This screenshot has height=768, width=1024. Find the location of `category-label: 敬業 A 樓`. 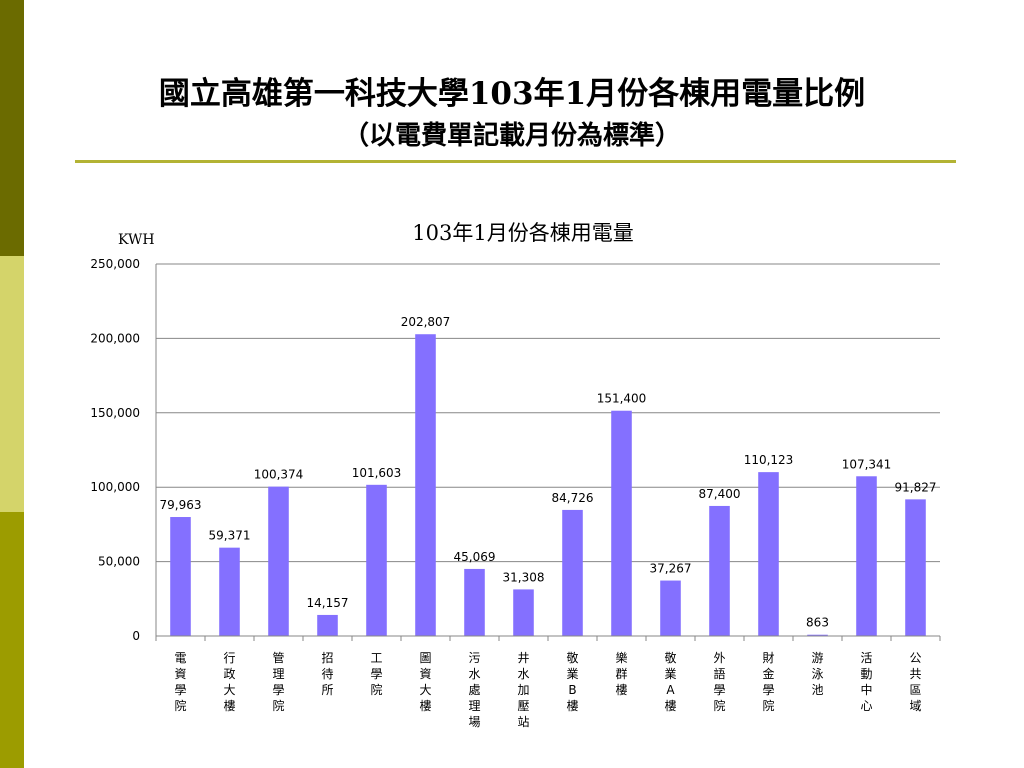

category-label: 敬業 A 樓 is located at coordinates (670, 682).